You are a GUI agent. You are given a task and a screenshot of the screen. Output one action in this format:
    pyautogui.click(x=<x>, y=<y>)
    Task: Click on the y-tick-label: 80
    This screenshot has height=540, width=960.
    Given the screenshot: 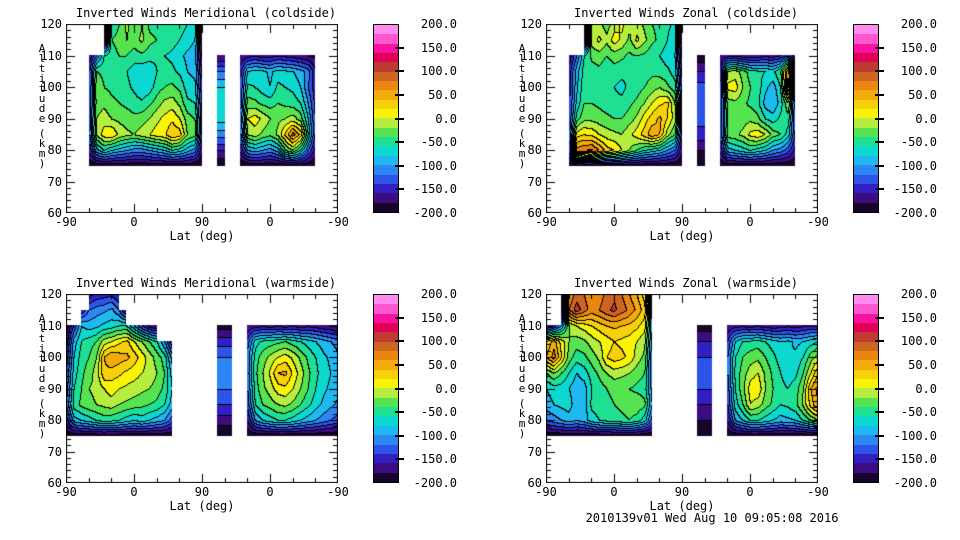 What is the action you would take?
    pyautogui.click(x=534, y=420)
    